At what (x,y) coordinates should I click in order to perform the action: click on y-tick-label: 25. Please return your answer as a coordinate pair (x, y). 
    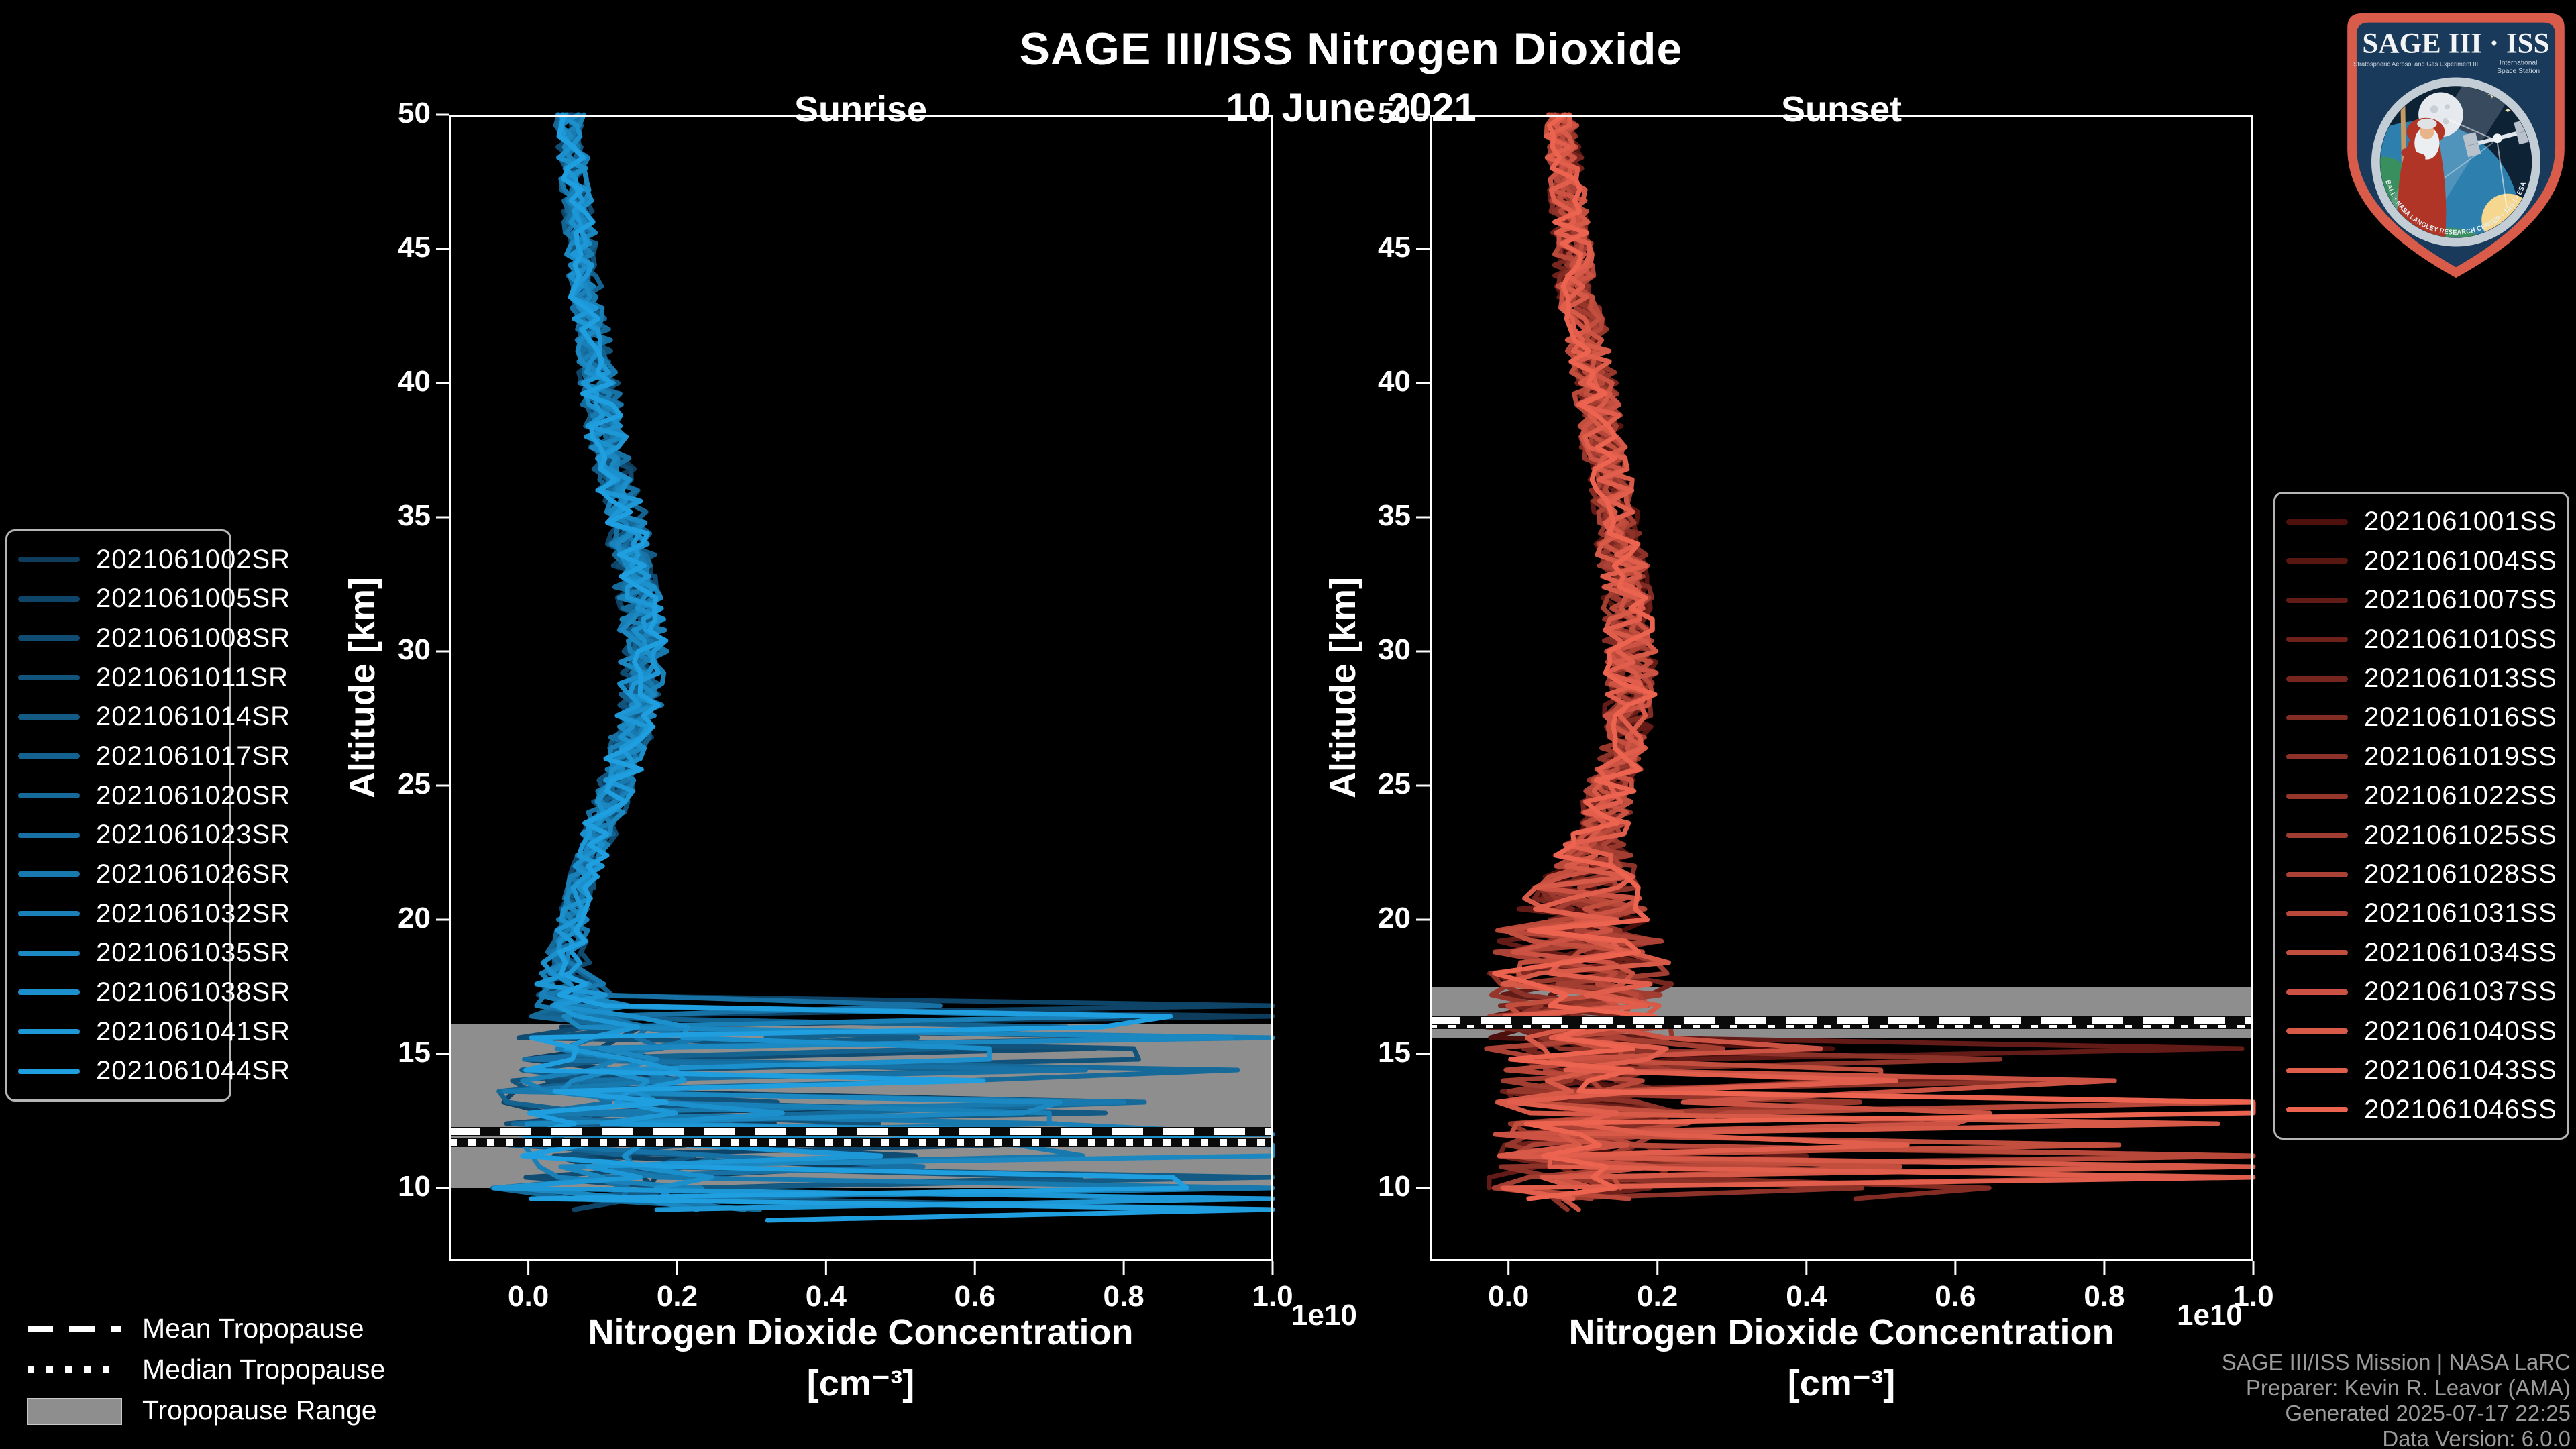
    Looking at the image, I should click on (414, 783).